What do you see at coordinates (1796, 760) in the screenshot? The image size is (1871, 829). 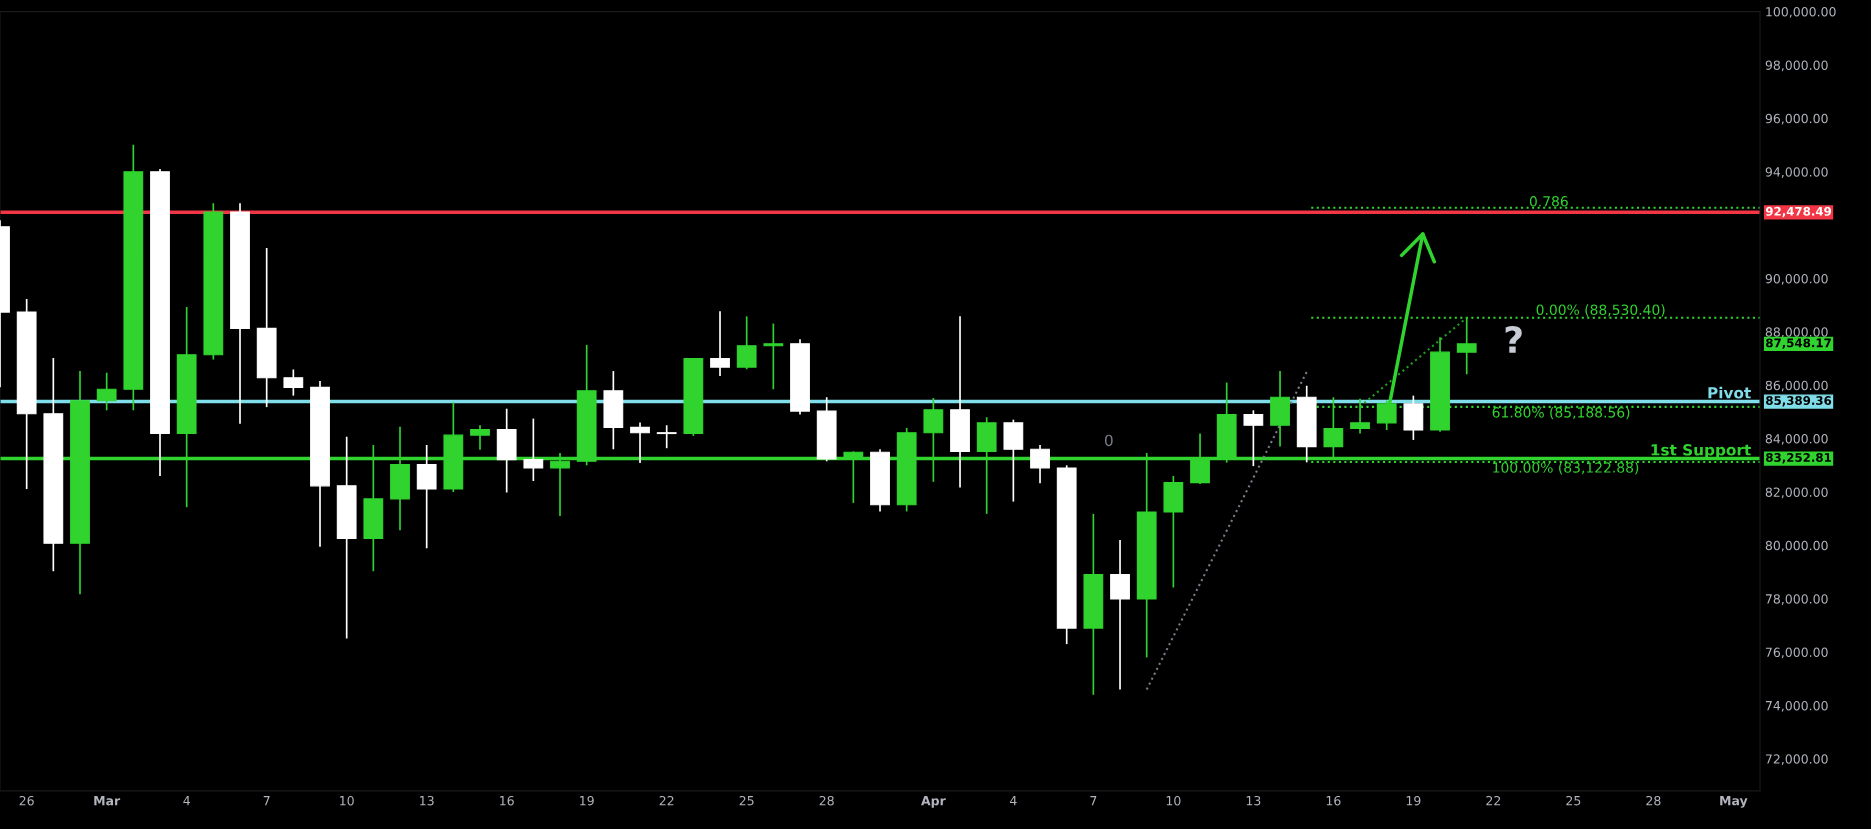 I see `y-tick-label: 72,000.00` at bounding box center [1796, 760].